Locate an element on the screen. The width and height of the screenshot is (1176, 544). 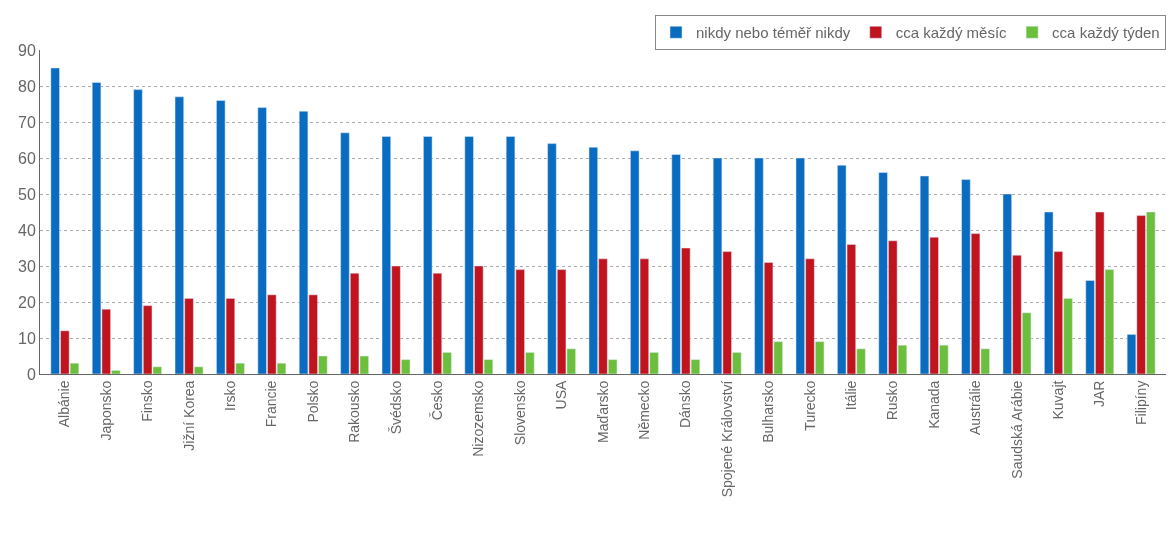
x-tick-label: Rakousko is located at coordinates (354, 411).